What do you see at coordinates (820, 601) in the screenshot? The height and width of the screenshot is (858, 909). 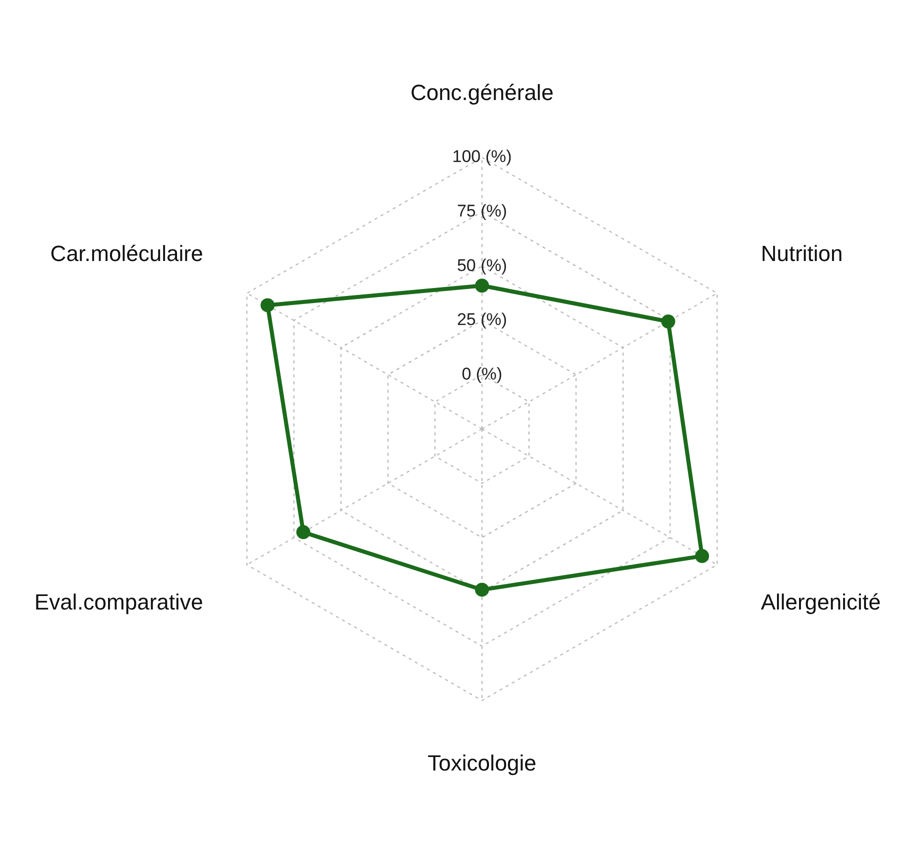 I see `spoke-label: Allergenicité` at bounding box center [820, 601].